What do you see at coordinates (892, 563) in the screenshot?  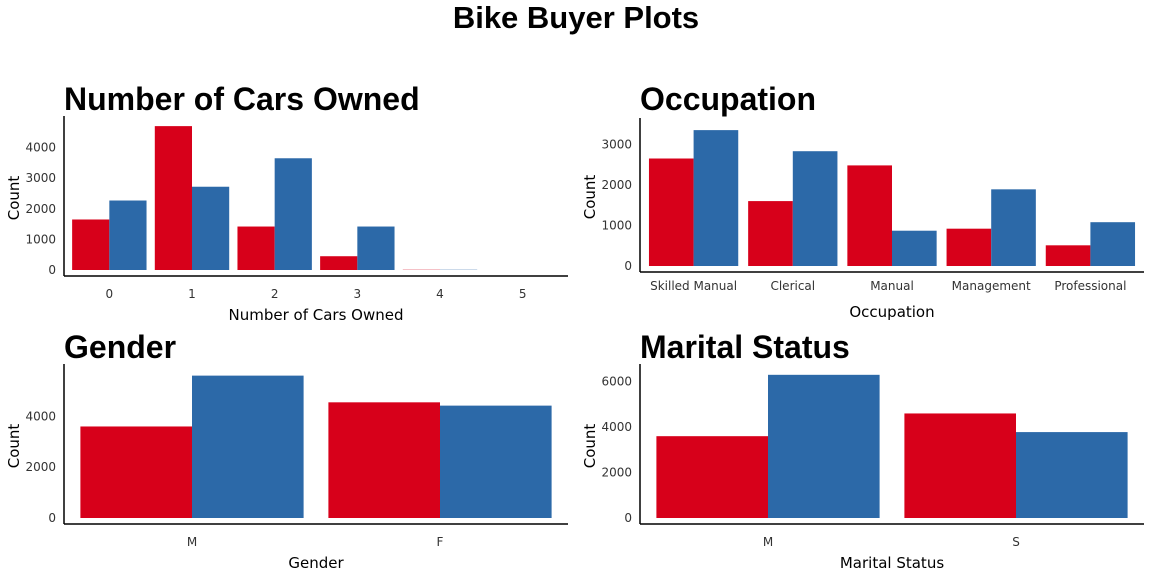 I see `x-axis-label: Marital Status` at bounding box center [892, 563].